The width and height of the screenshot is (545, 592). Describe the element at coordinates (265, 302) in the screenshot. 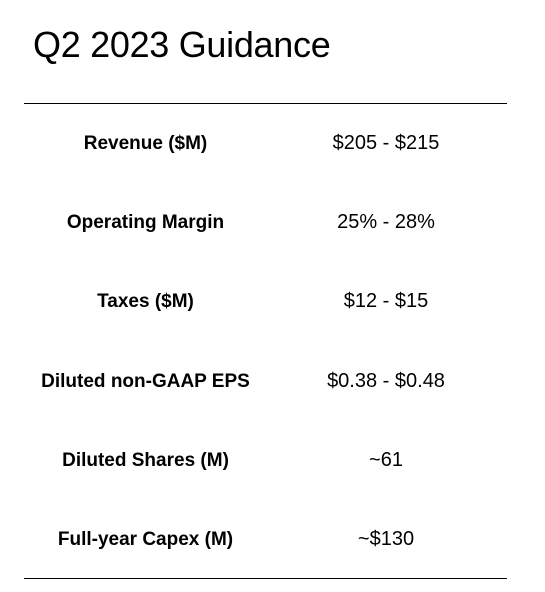

I see `table-row: Taxes ($M) $12 - $15` at that location.